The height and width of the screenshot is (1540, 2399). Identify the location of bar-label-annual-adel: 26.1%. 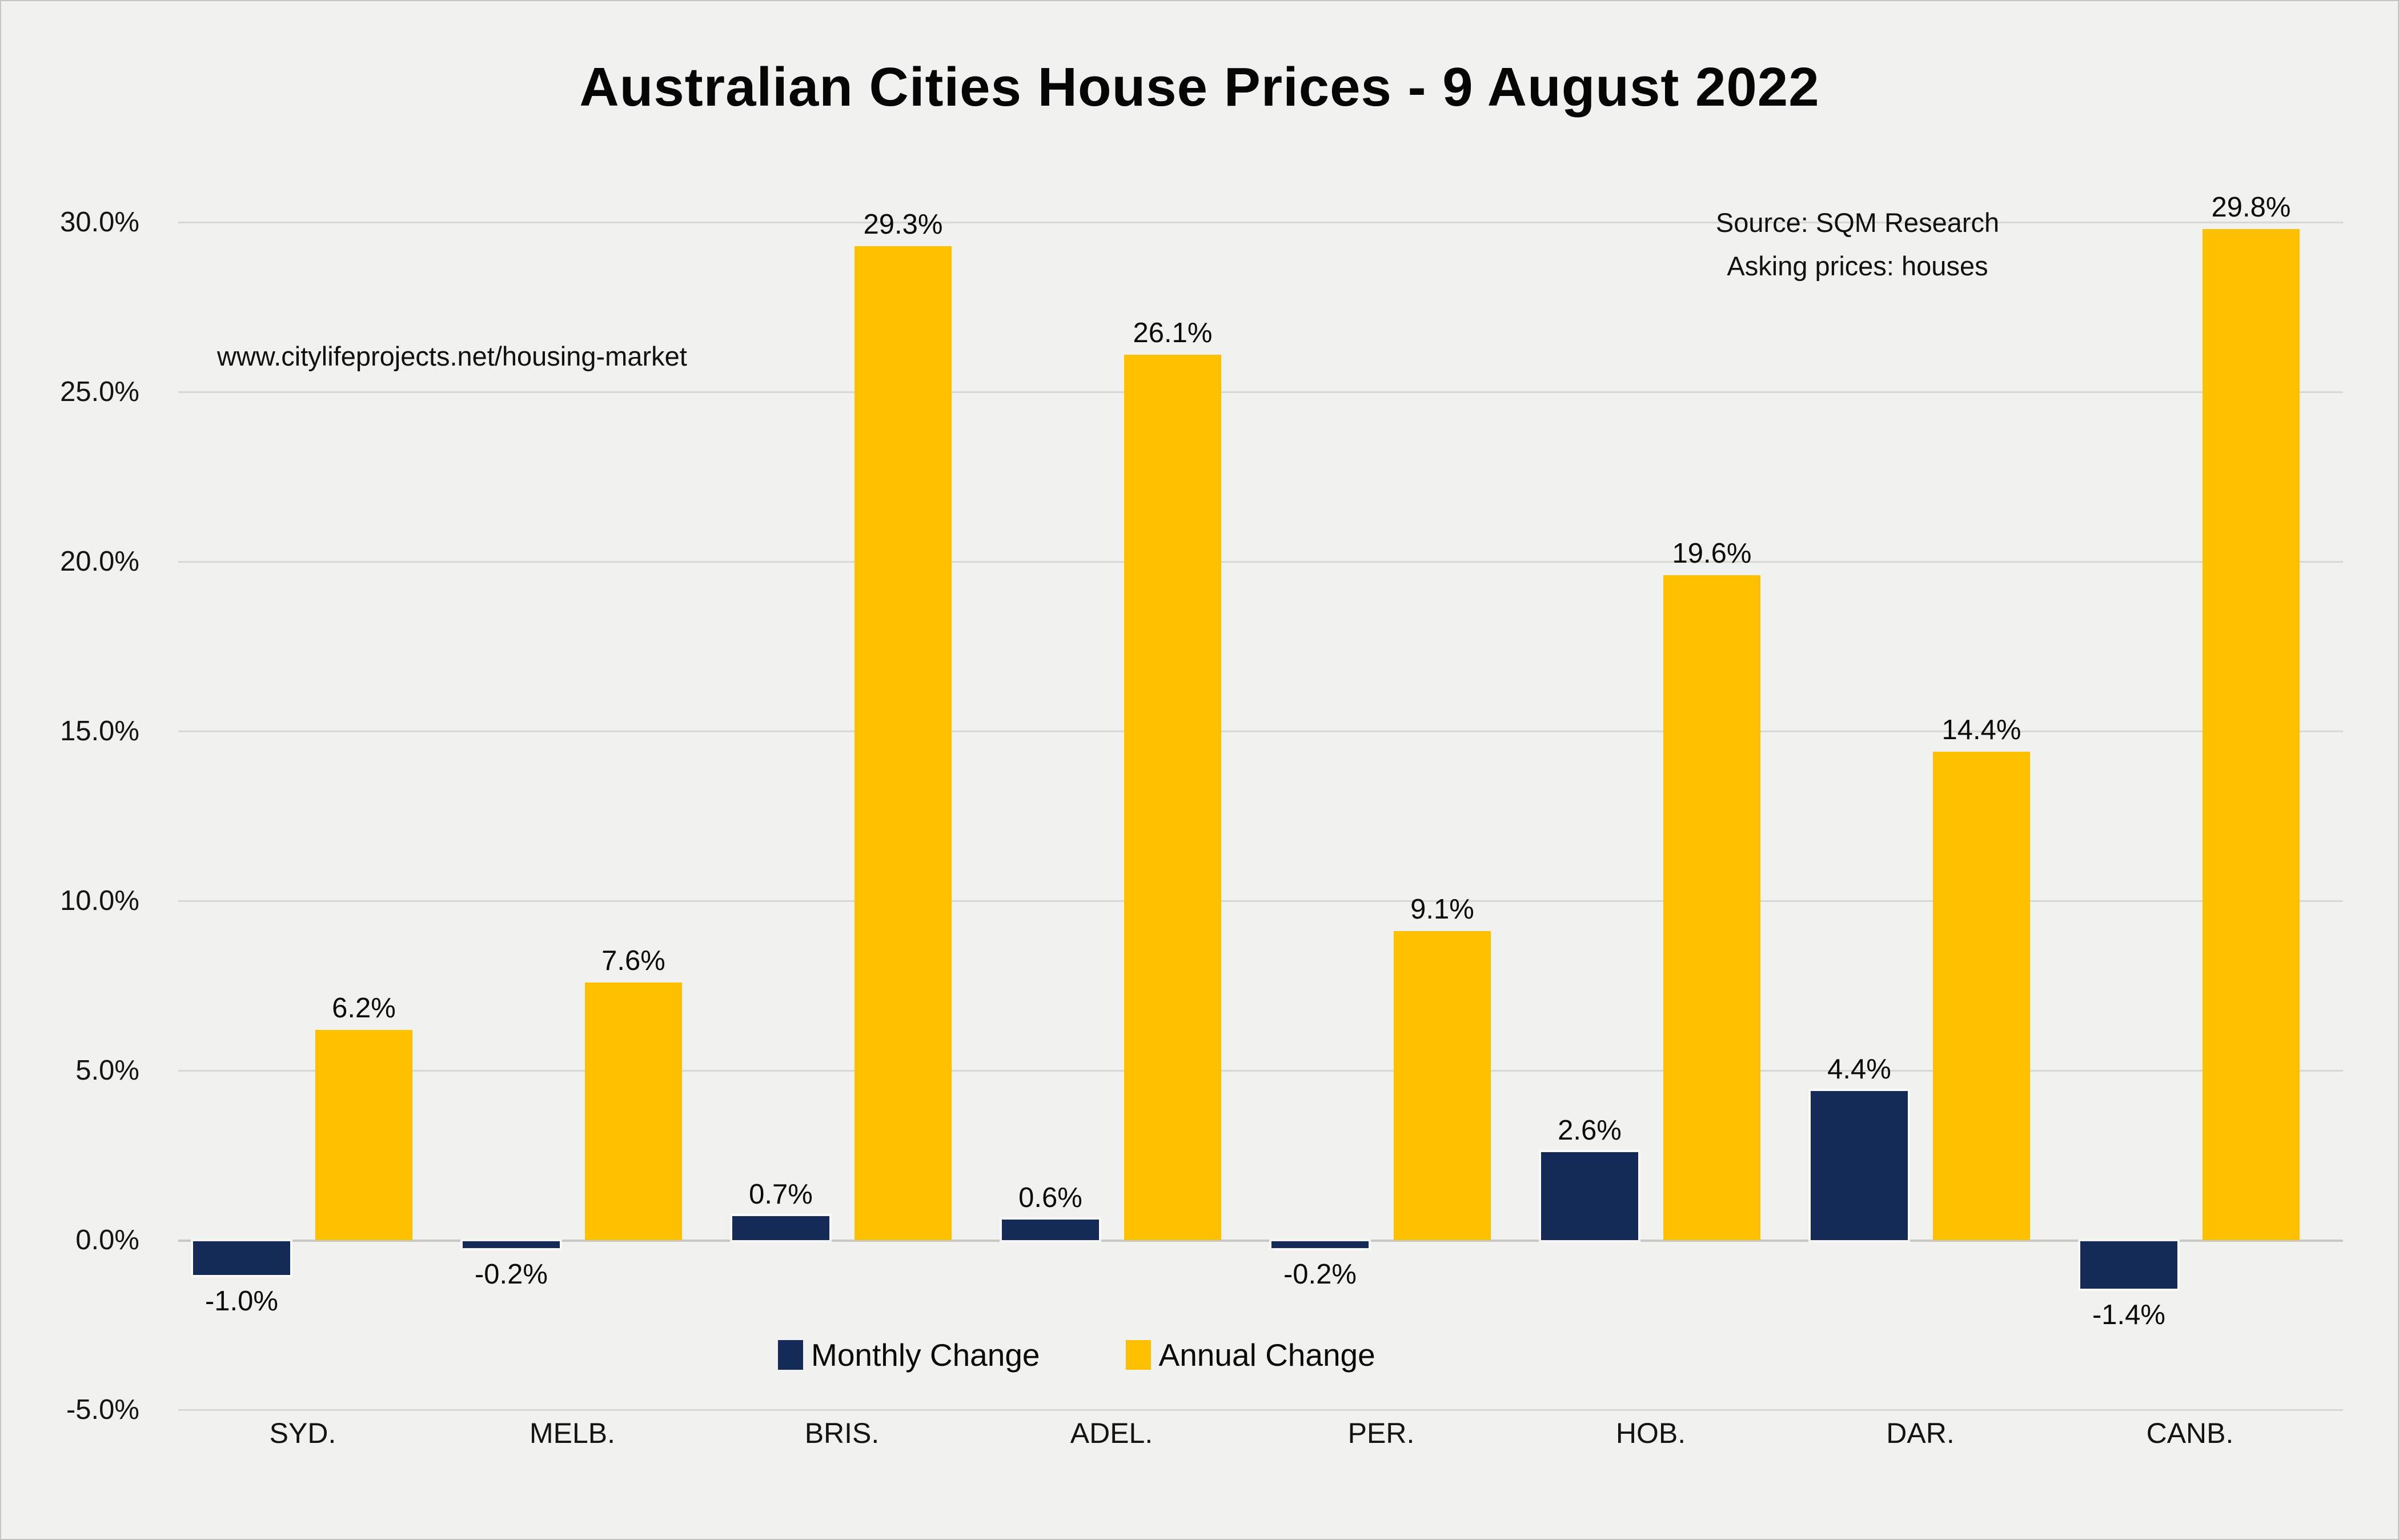
(1173, 332).